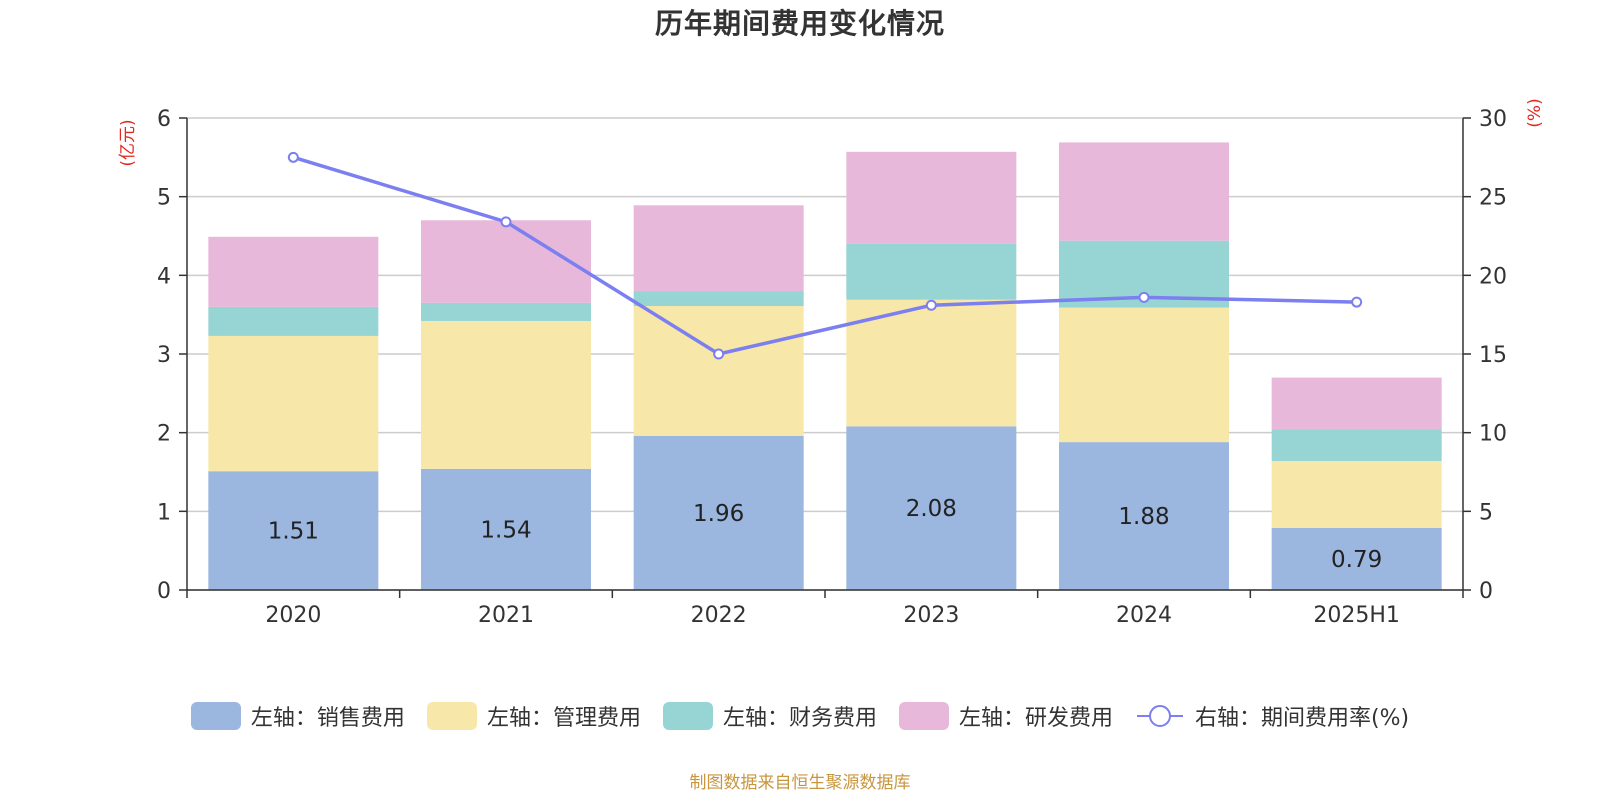  I want to click on legend-swatch-rd, so click(923, 716).